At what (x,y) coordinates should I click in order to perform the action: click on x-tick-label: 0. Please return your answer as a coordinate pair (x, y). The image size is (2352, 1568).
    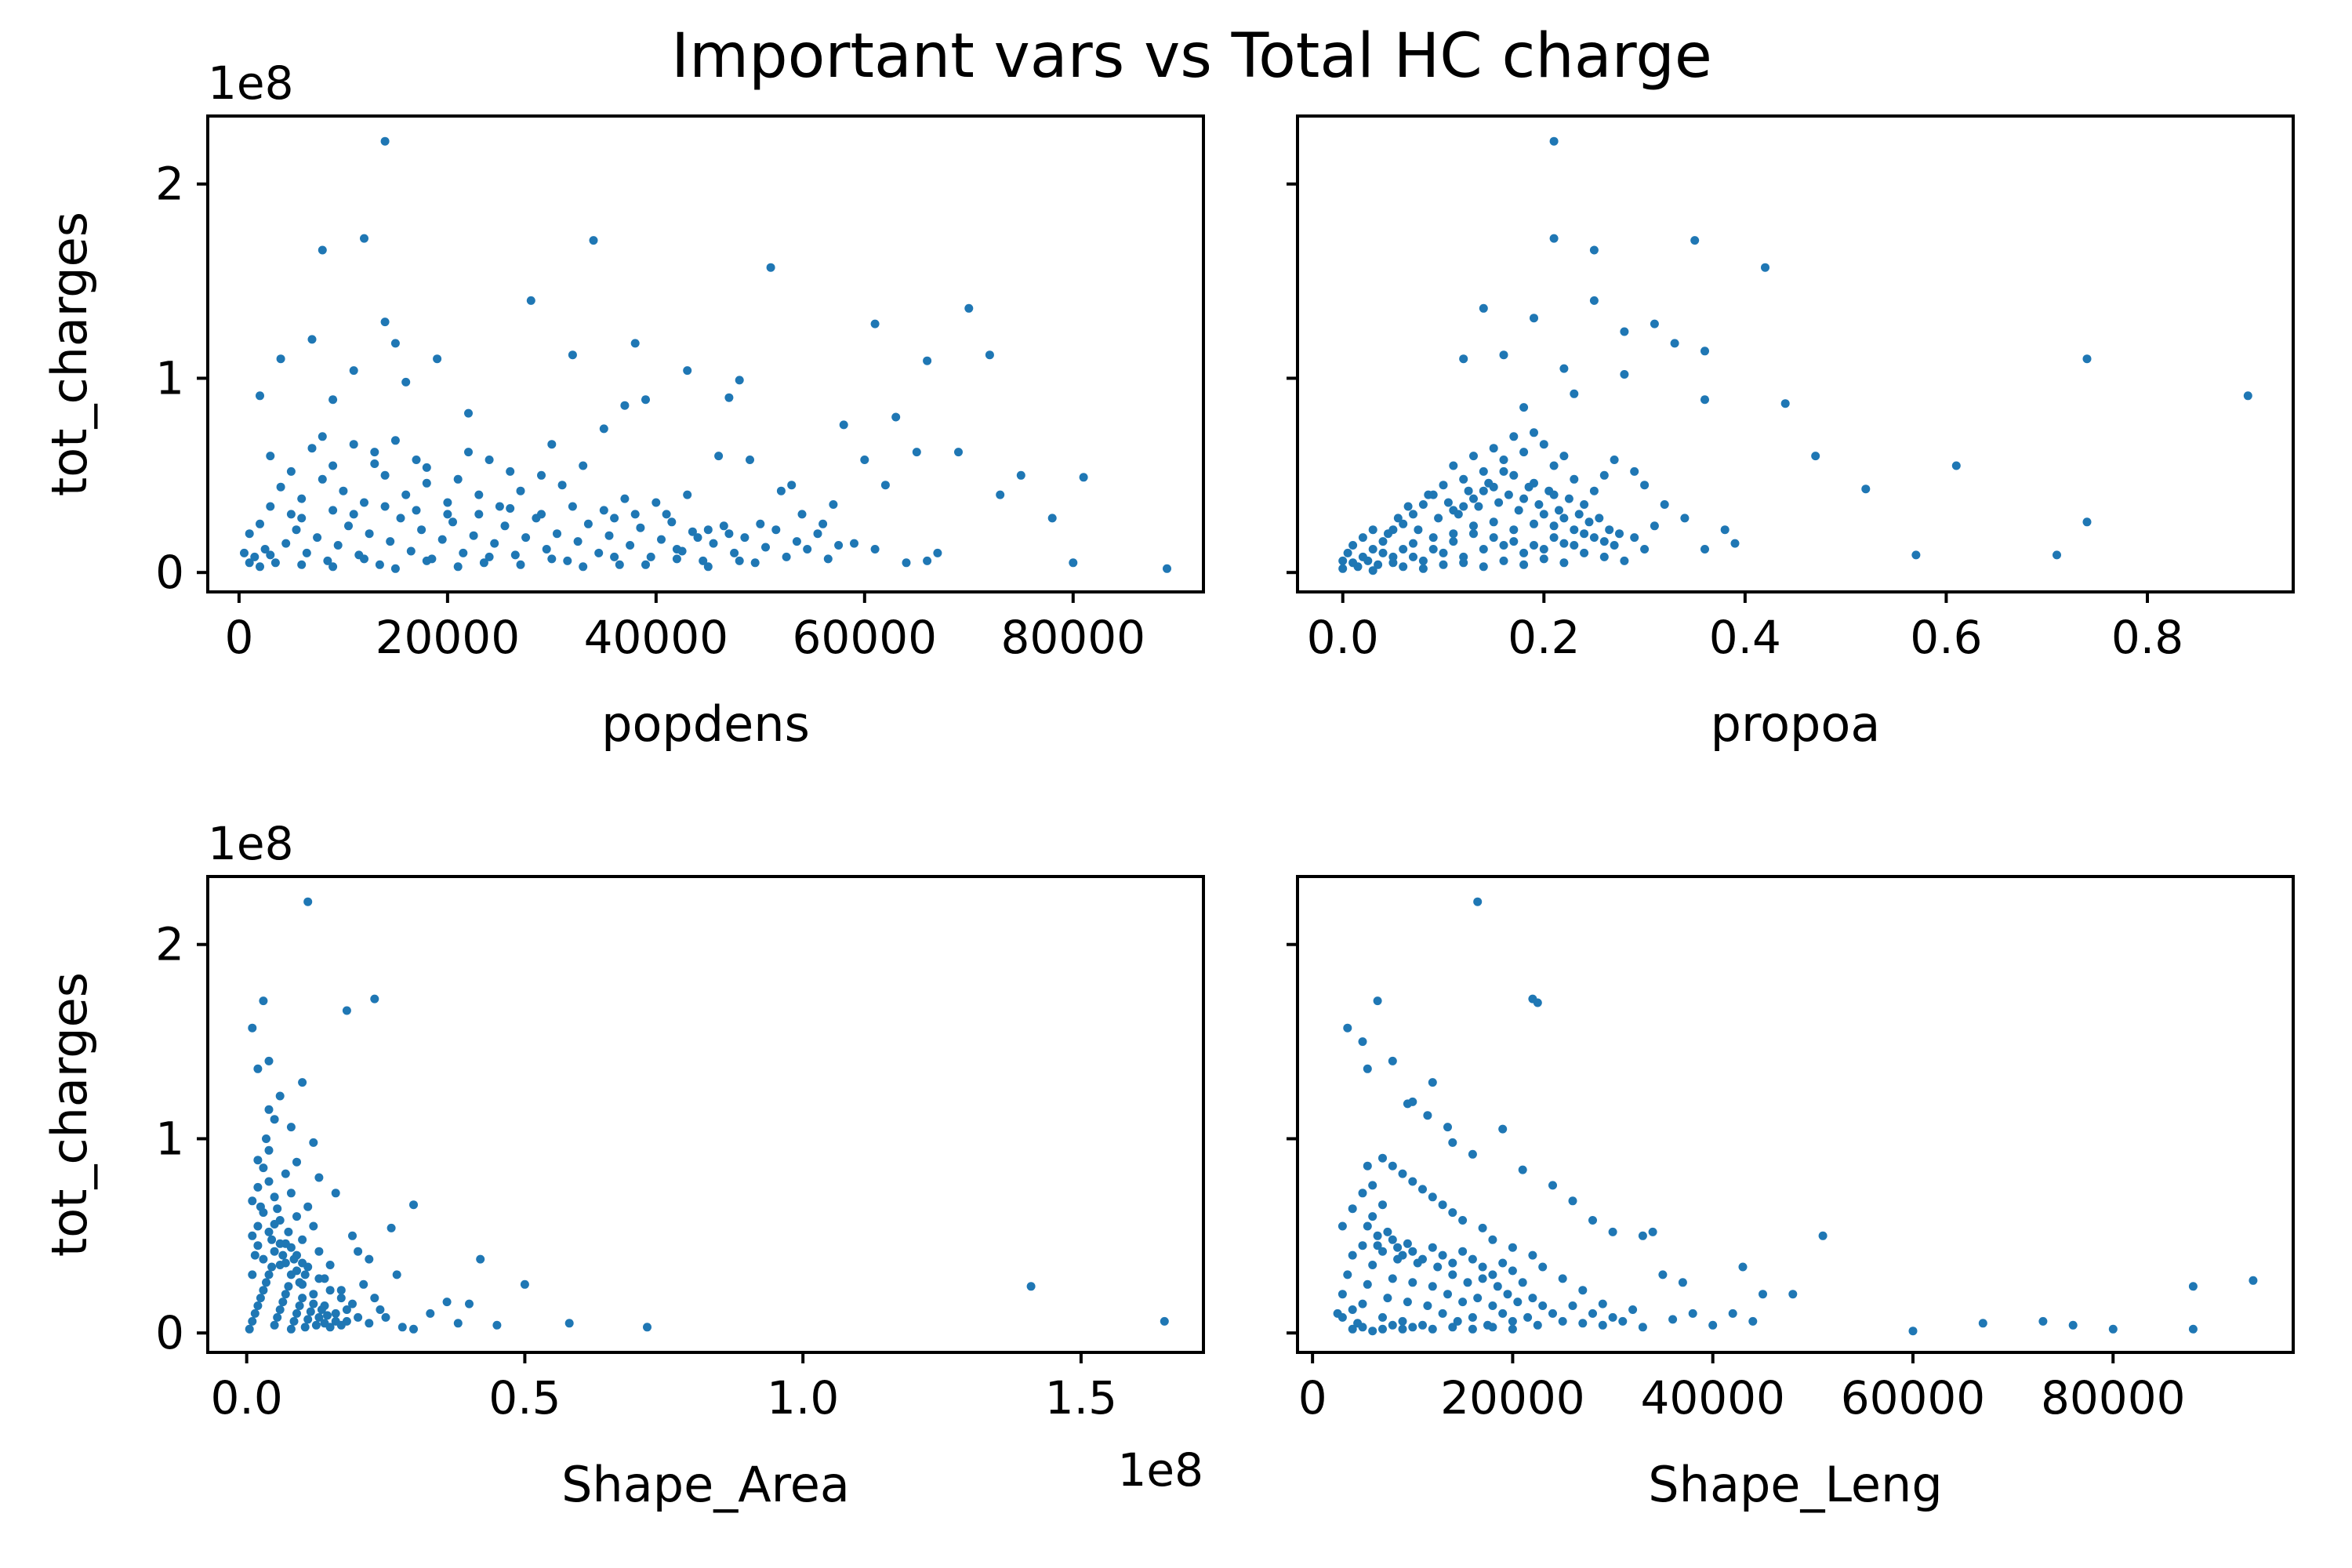
    Looking at the image, I should click on (239, 637).